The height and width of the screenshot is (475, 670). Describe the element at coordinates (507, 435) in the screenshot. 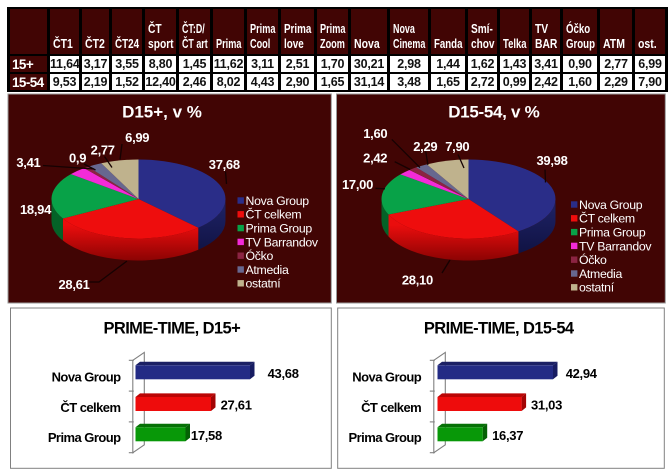

I see `svg-text: 16,37` at that location.